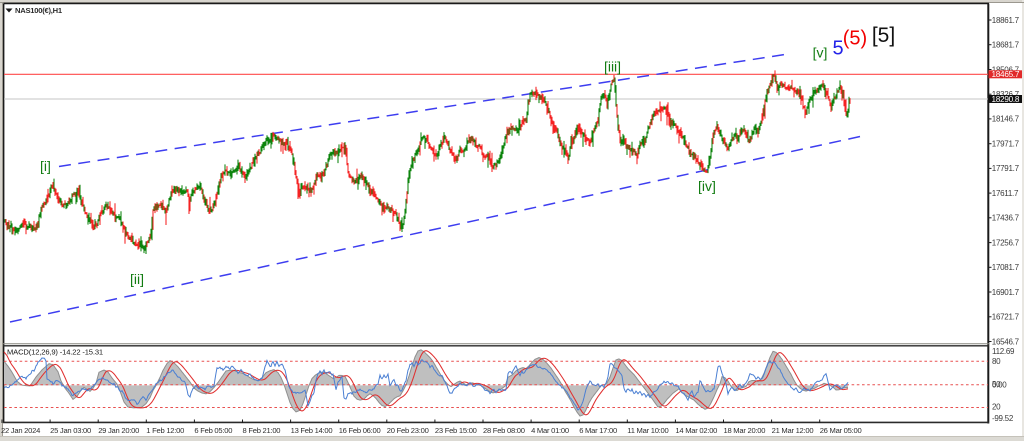 This screenshot has height=446, width=1024. I want to click on svg-text: 25 Jan 03:00, so click(70, 430).